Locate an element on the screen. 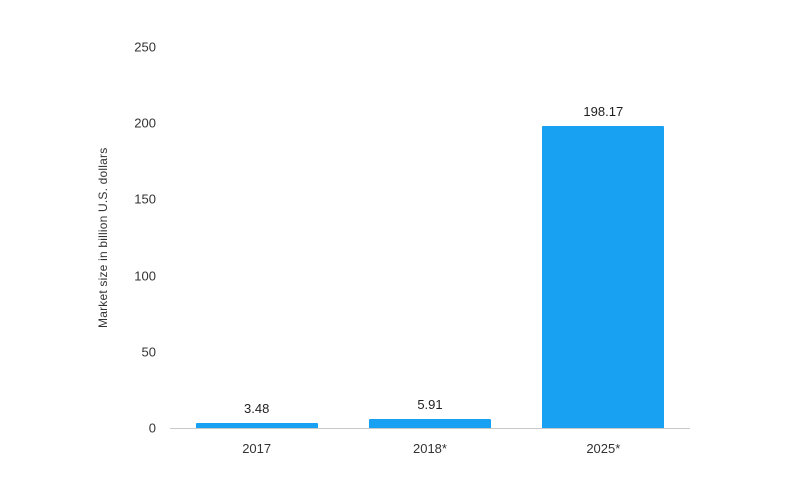  y-axis-tick-labels: 0 50 100 150 200 250 is located at coordinates (133, 238).